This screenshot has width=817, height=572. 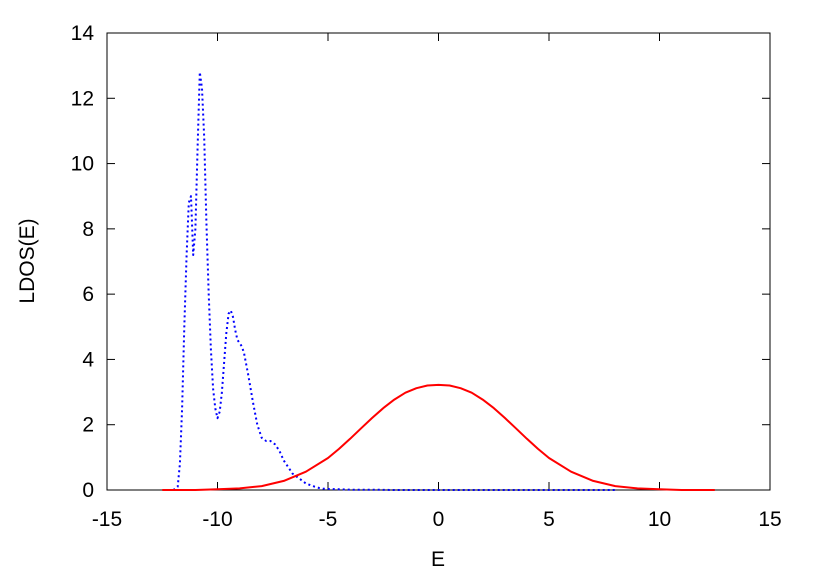 What do you see at coordinates (549, 519) in the screenshot?
I see `x-tick-label: 5` at bounding box center [549, 519].